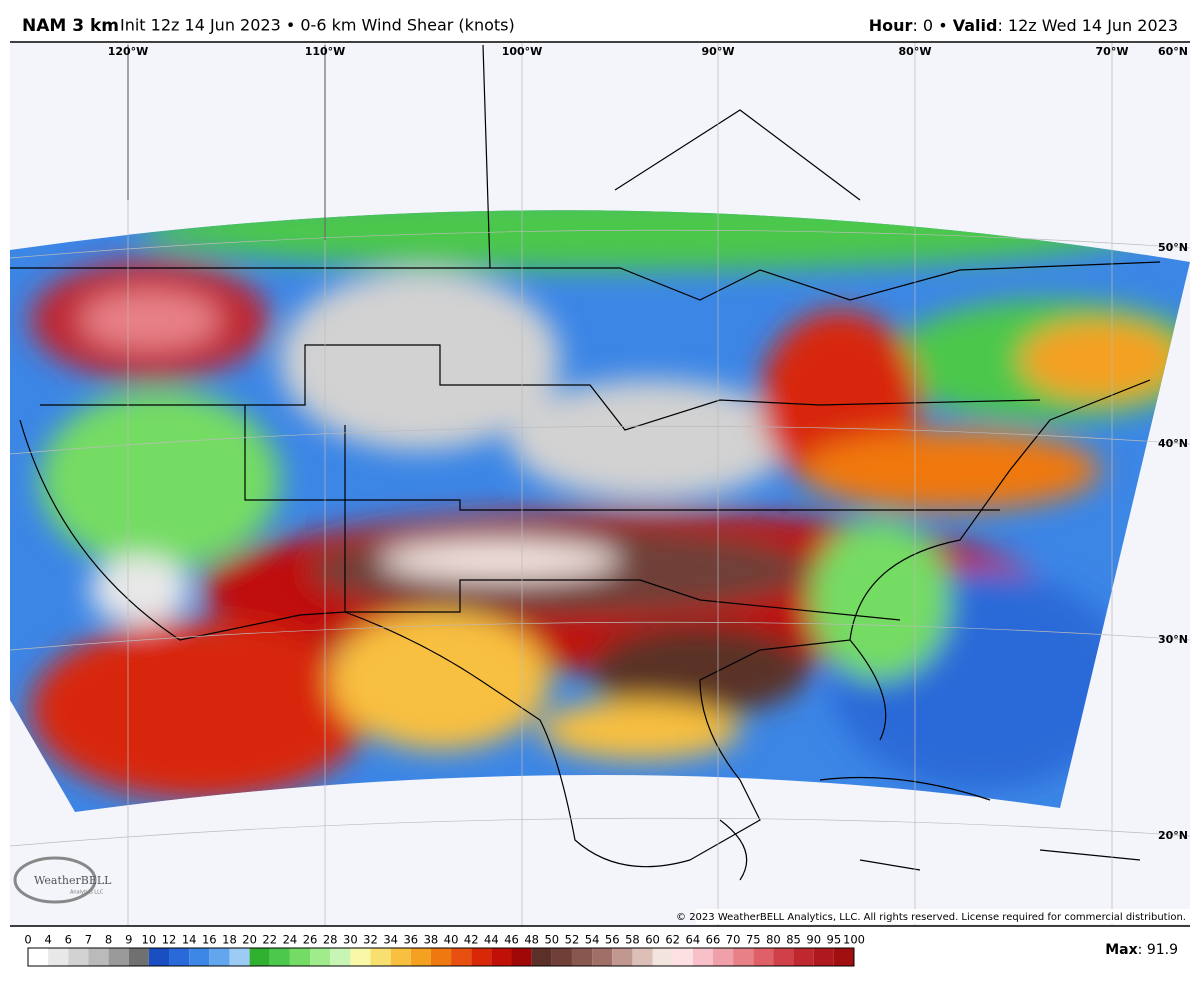  Describe the element at coordinates (753, 940) in the screenshot. I see `colorbar-tick-label: 75` at that location.